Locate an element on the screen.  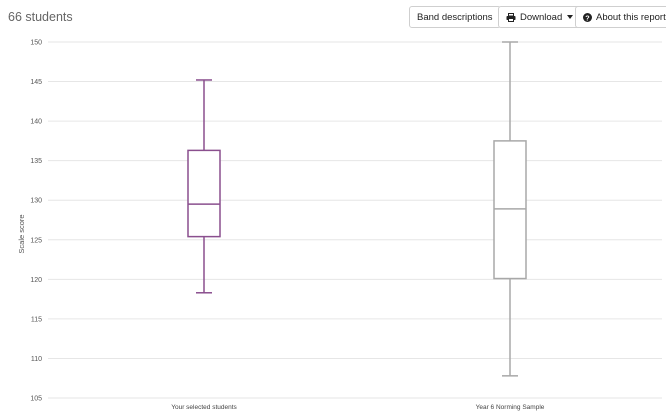
printer-icon is located at coordinates (511, 17).